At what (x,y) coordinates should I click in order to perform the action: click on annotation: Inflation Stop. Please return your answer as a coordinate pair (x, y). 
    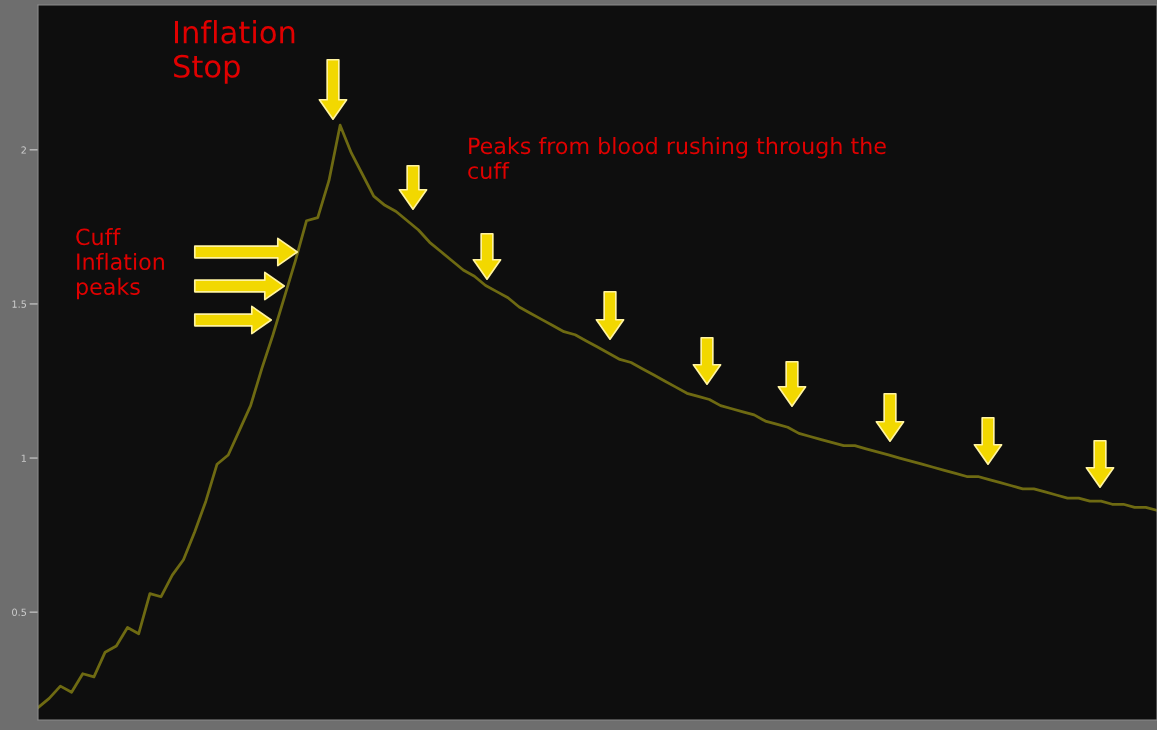
    Looking at the image, I should click on (234, 52).